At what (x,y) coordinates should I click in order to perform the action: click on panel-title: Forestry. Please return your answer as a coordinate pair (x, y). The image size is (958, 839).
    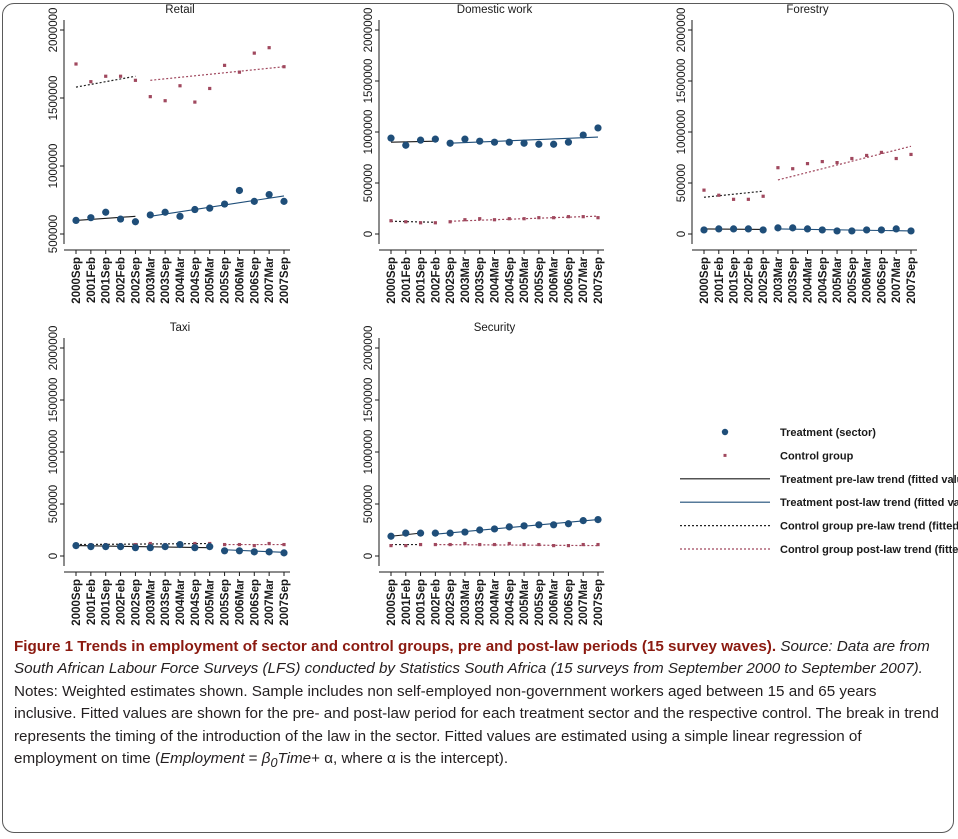
    Looking at the image, I should click on (807, 10).